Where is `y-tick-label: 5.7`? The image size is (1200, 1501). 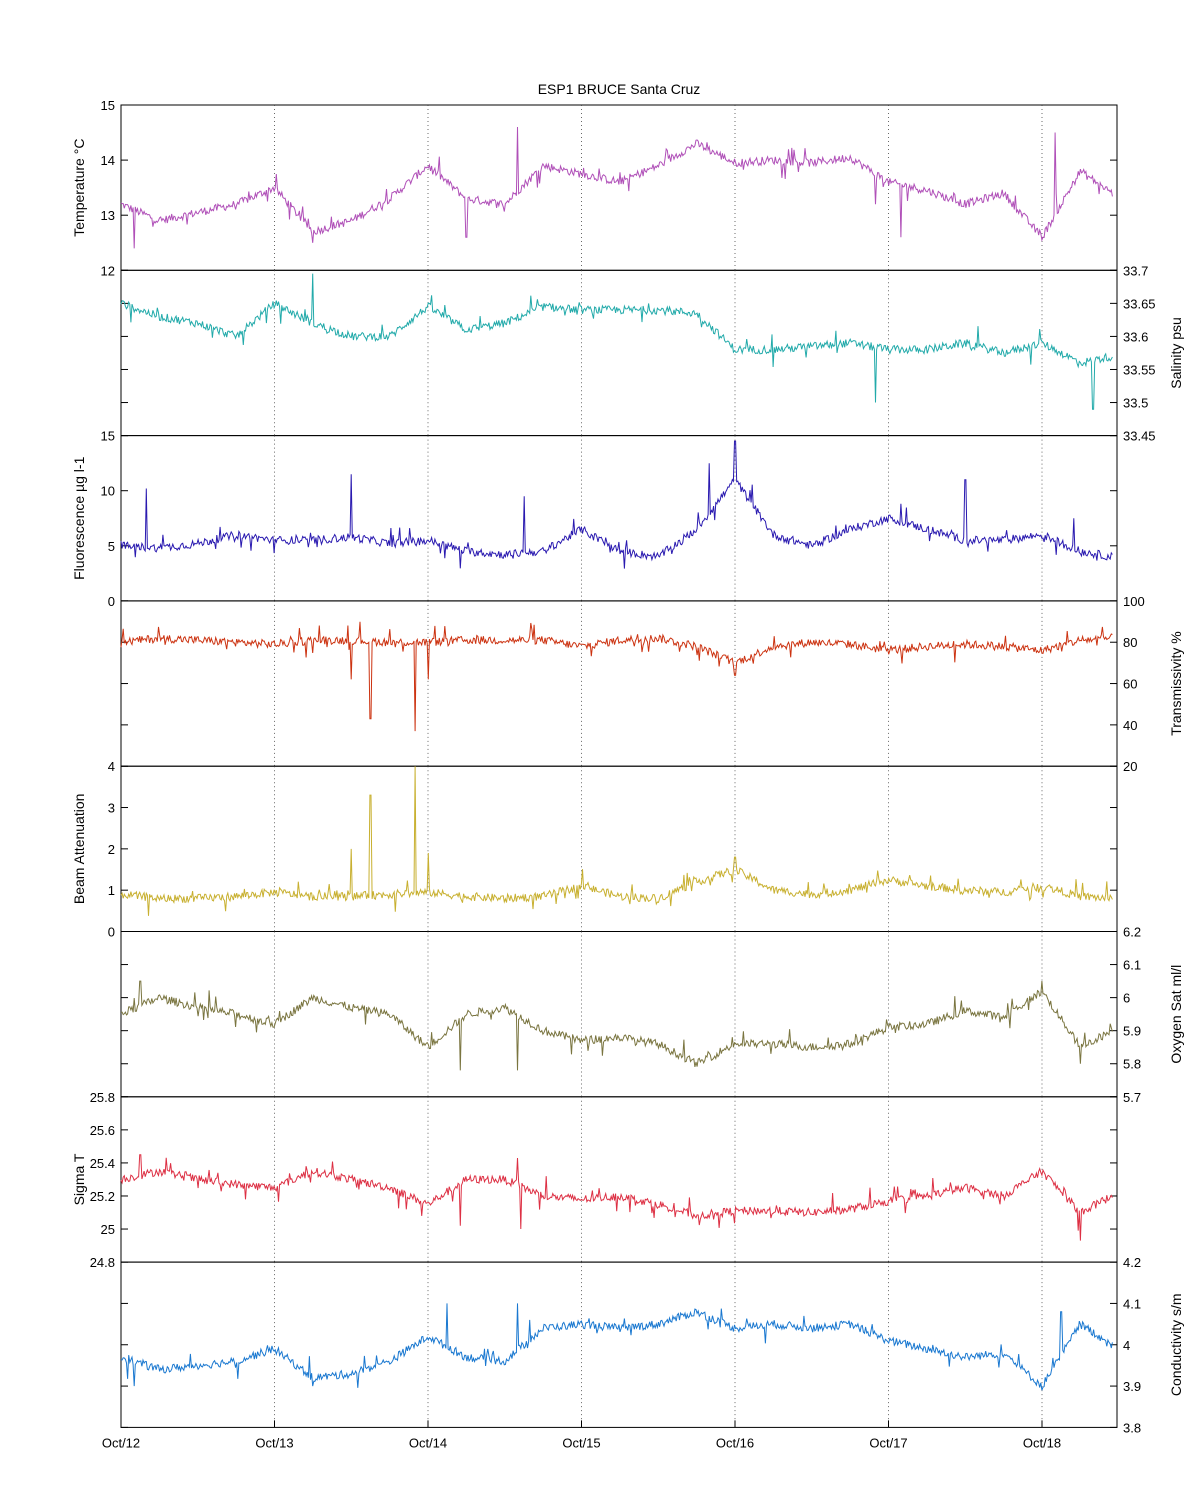
y-tick-label: 5.7 is located at coordinates (1132, 1097).